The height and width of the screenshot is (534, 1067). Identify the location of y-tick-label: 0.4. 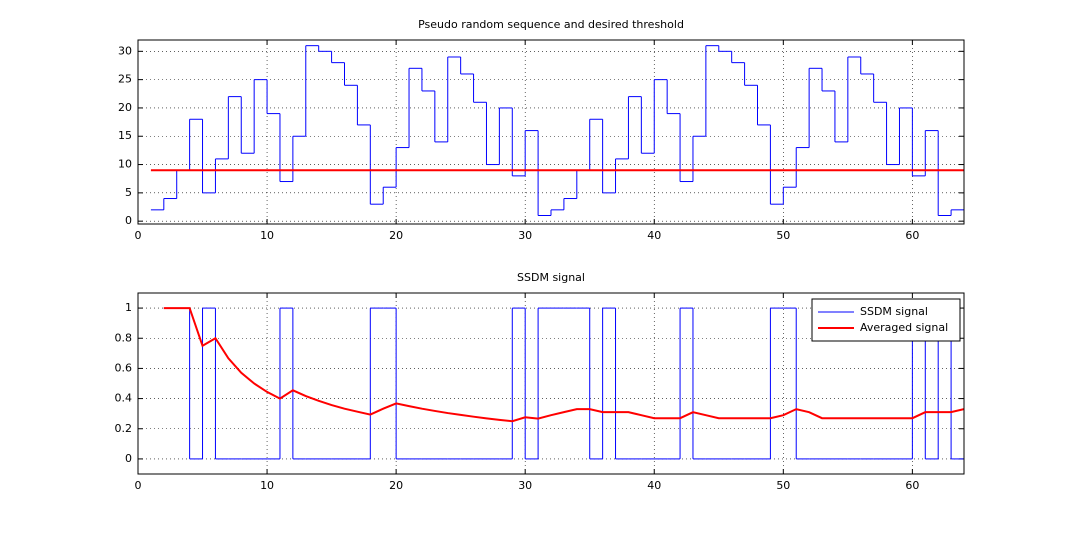
(124, 398).